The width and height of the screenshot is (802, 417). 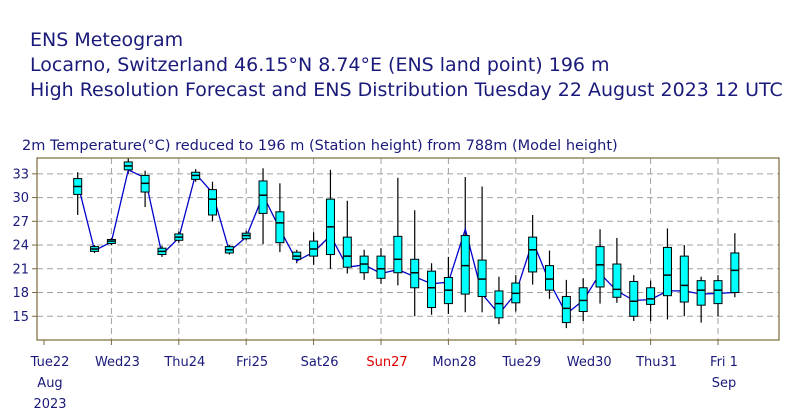 I want to click on month-label: Aug, so click(x=49, y=383).